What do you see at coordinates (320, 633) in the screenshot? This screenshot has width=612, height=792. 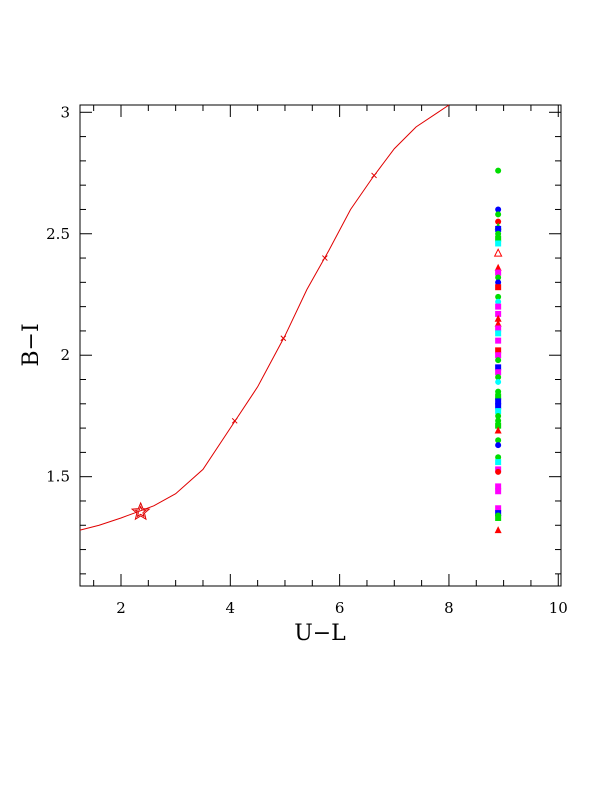 I see `x-axis-label: U−L` at bounding box center [320, 633].